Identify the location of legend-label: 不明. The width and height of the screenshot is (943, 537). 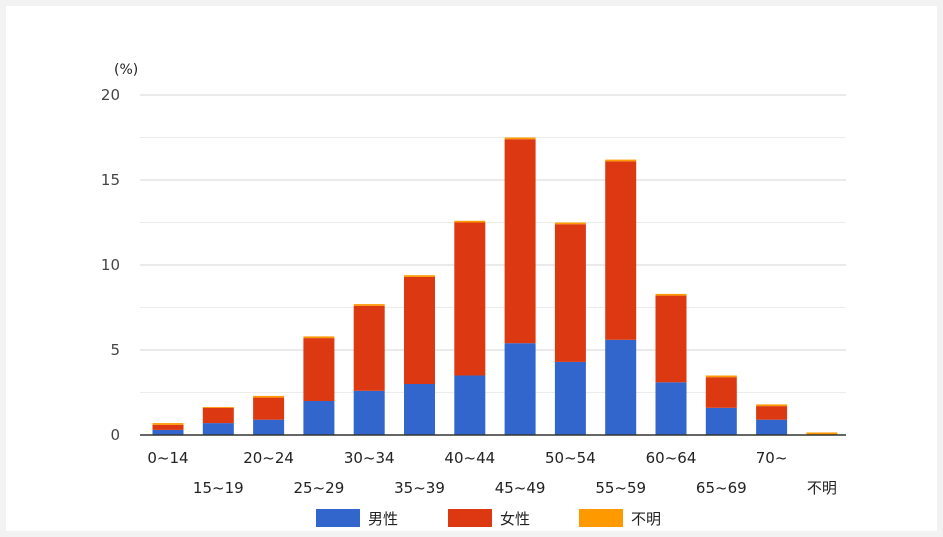
(646, 519).